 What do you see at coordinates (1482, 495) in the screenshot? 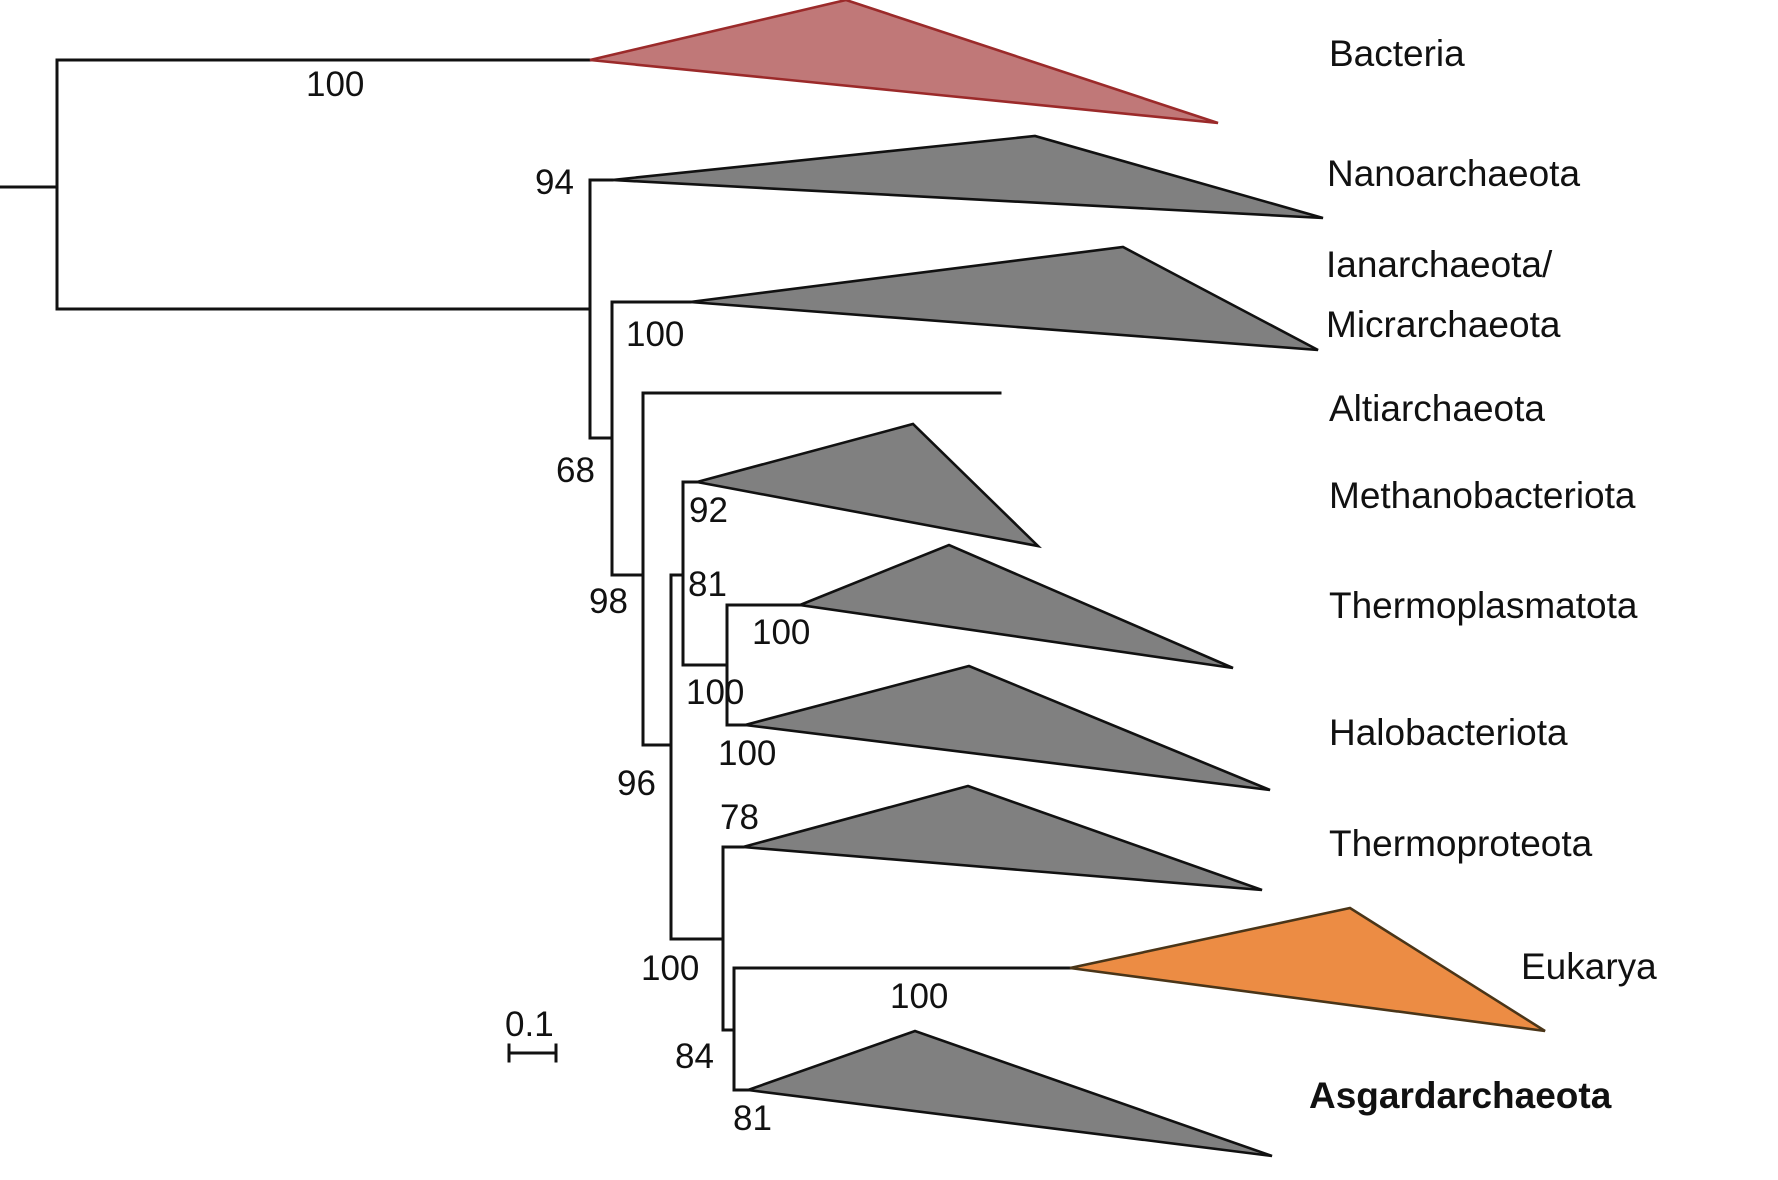
I see `methanobacteriota-label: Methanobacteriota` at bounding box center [1482, 495].